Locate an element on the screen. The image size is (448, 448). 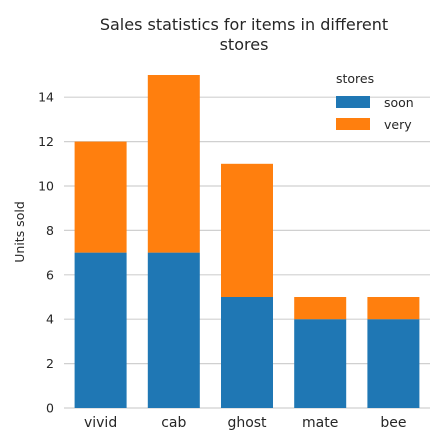
bar-vivid-very is located at coordinates (100, 197).